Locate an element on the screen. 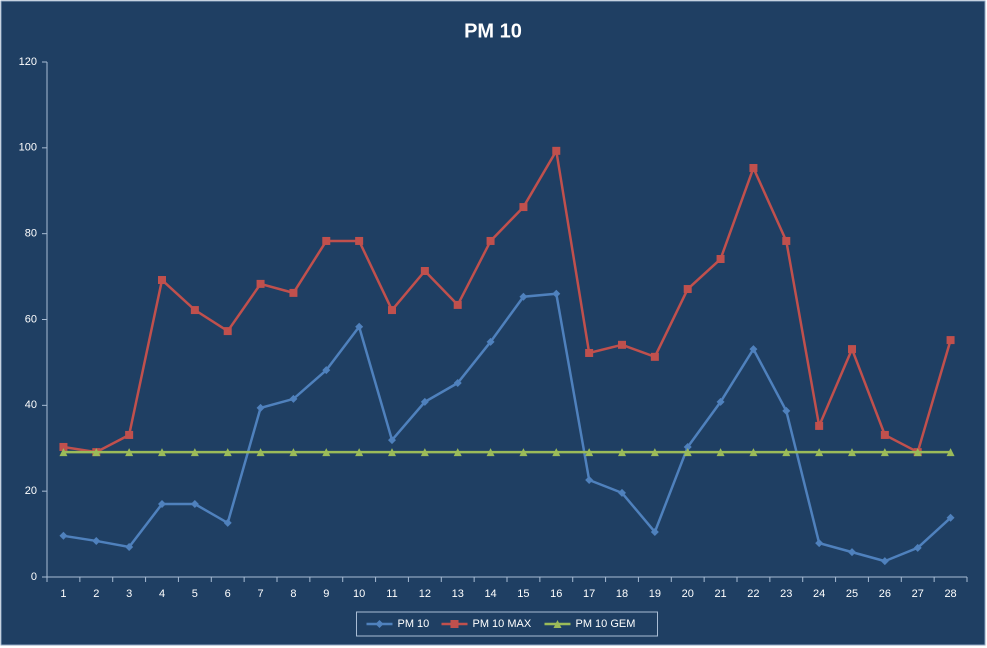  x-tick-label: 21 is located at coordinates (720, 594).